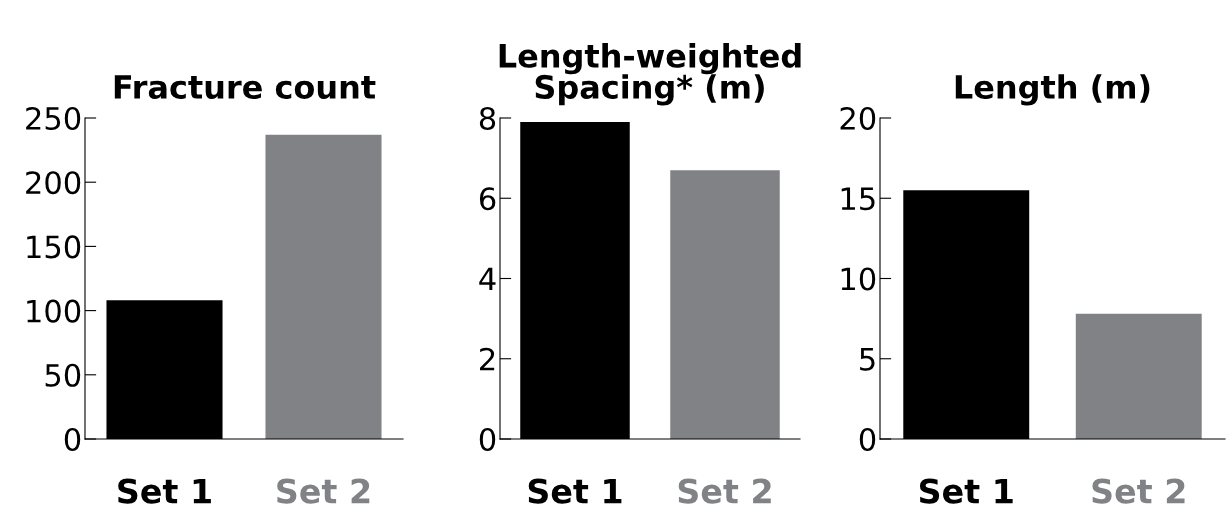 The height and width of the screenshot is (517, 1229). Describe the element at coordinates (487, 359) in the screenshot. I see `y-tick-label: 2` at that location.